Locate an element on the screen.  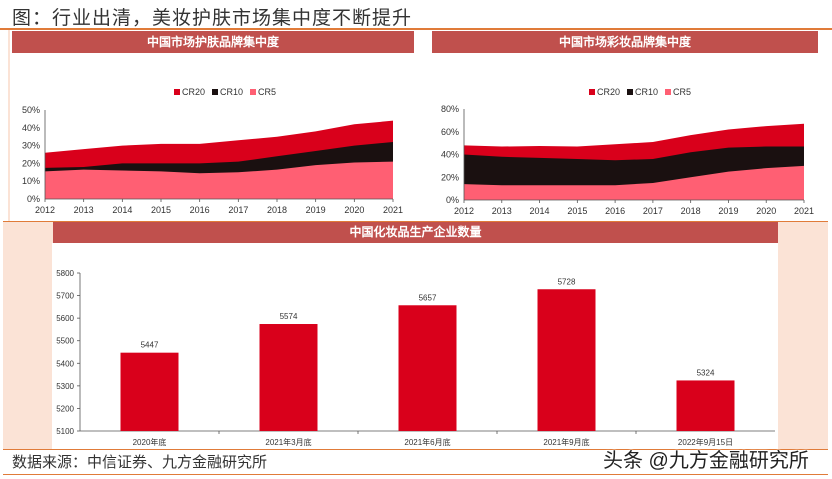
y-tick-label: 10% is located at coordinates (31, 181).